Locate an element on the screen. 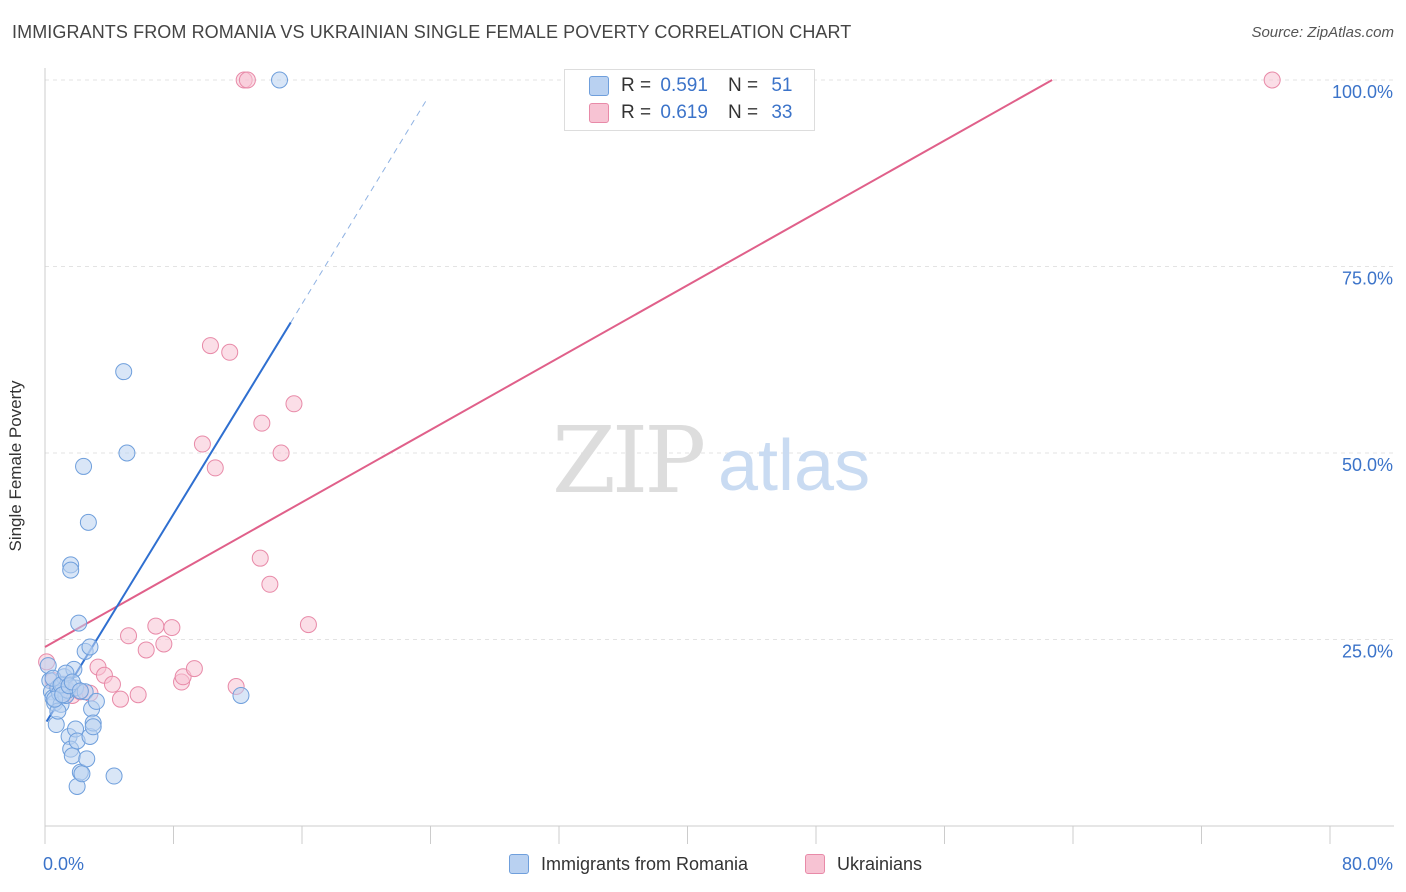 The width and height of the screenshot is (1406, 892). y-axis-label: Single Female Poverty is located at coordinates (15, 466).